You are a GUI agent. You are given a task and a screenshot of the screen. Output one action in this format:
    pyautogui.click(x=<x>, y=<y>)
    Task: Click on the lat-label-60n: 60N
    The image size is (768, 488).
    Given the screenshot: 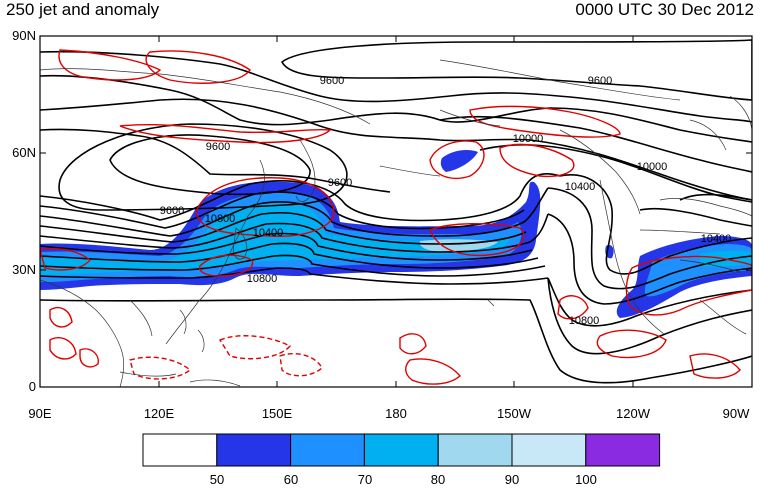 What is the action you would take?
    pyautogui.click(x=24, y=152)
    